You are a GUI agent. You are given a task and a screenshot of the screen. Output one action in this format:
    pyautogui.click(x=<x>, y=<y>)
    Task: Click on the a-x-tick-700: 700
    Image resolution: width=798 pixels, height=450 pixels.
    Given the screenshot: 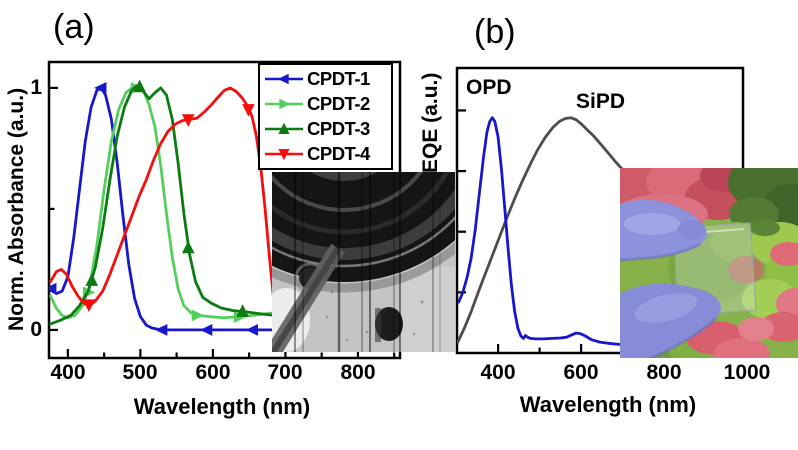 What is the action you would take?
    pyautogui.click(x=285, y=372)
    